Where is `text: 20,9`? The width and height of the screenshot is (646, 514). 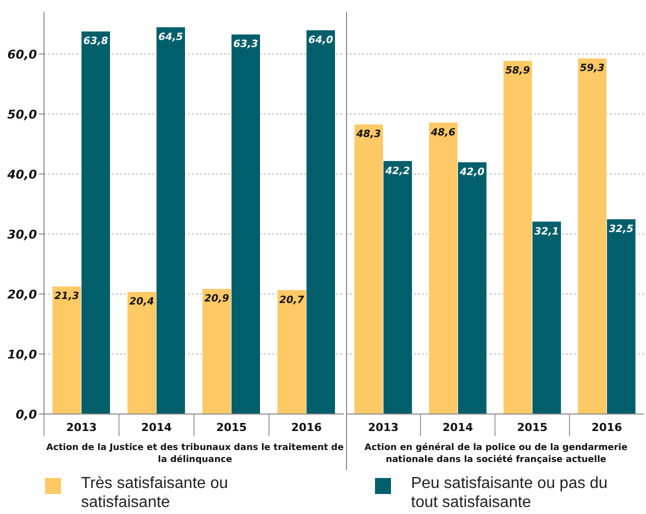
text: 20,9 is located at coordinates (217, 299).